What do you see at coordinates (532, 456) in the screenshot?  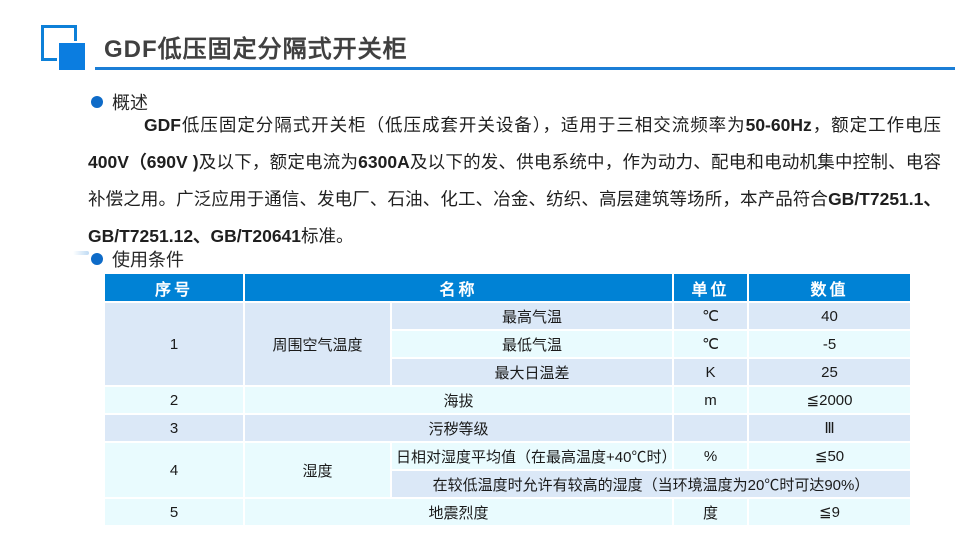 I see `table-cell: 日相对湿度平均值（在最高温度+40℃时）` at bounding box center [532, 456].